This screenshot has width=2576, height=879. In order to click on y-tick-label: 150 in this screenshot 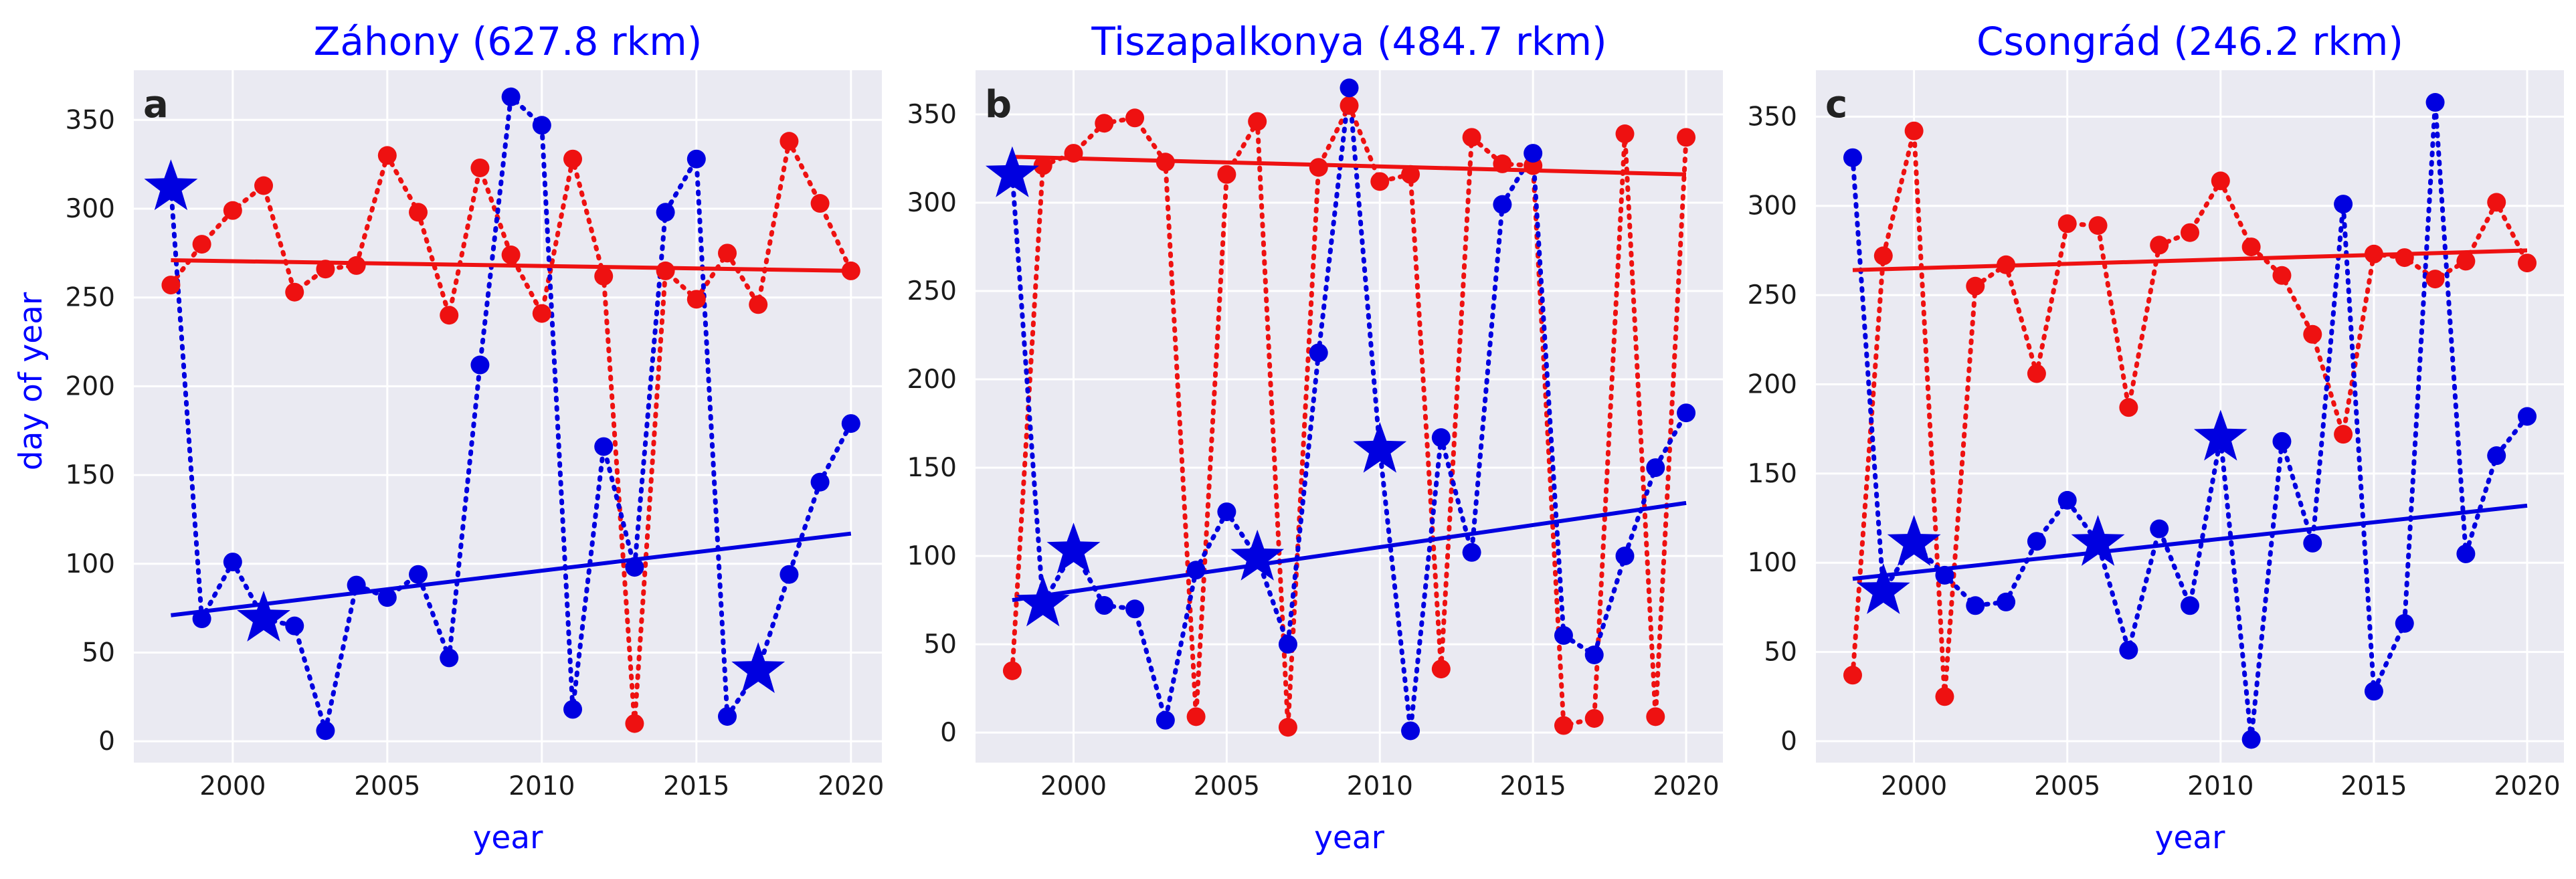, I will do `click(1772, 474)`.